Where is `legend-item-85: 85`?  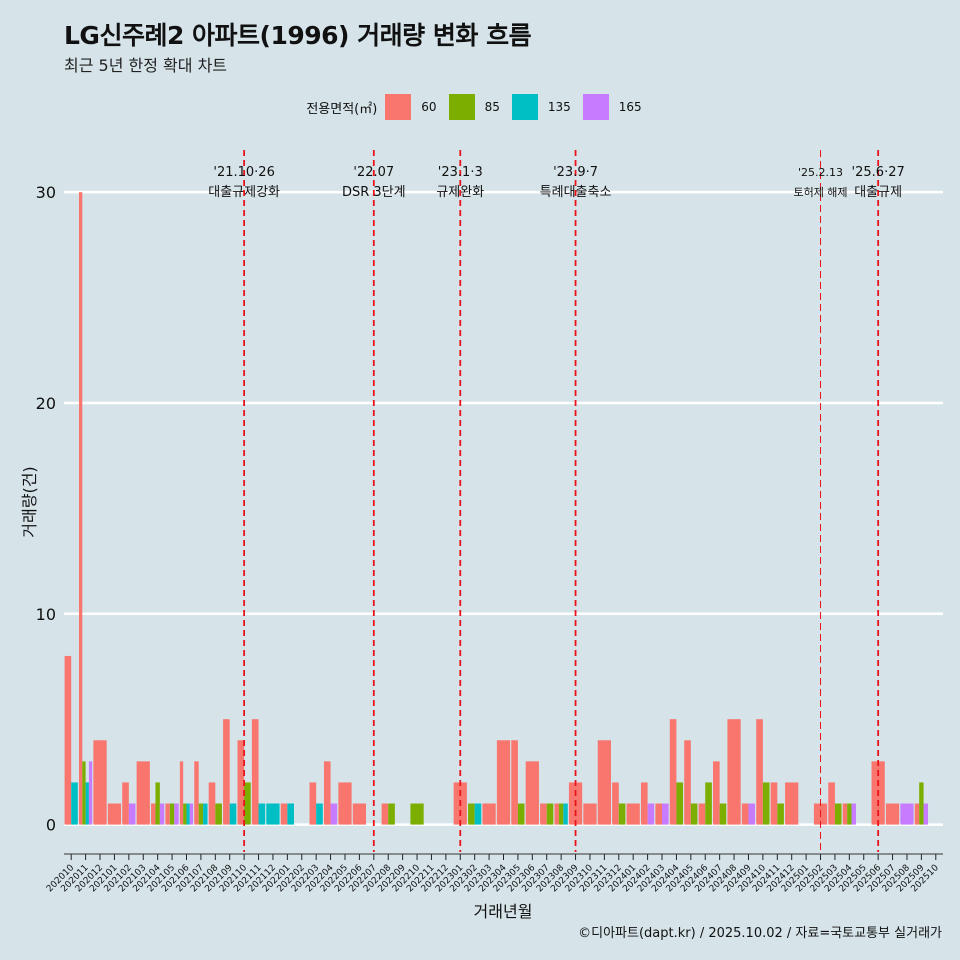
legend-item-85: 85 is located at coordinates (474, 107).